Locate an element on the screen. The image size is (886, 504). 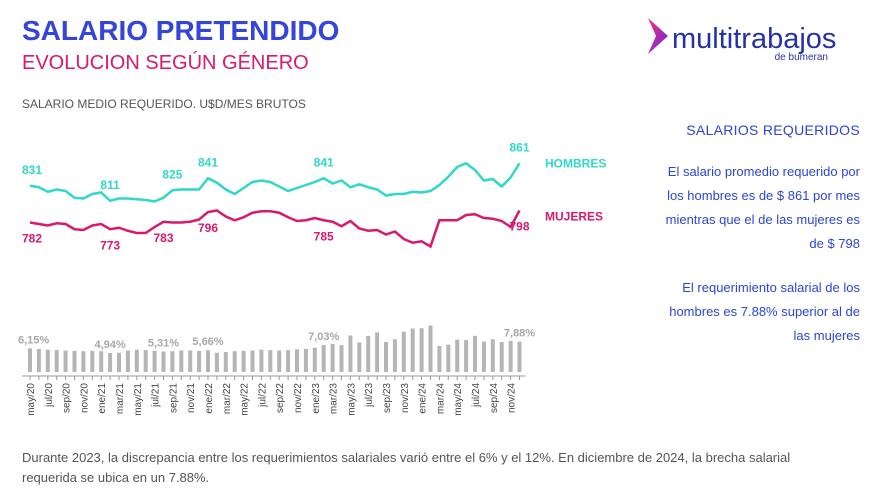
x-tick-label: jul/21 is located at coordinates (156, 395).